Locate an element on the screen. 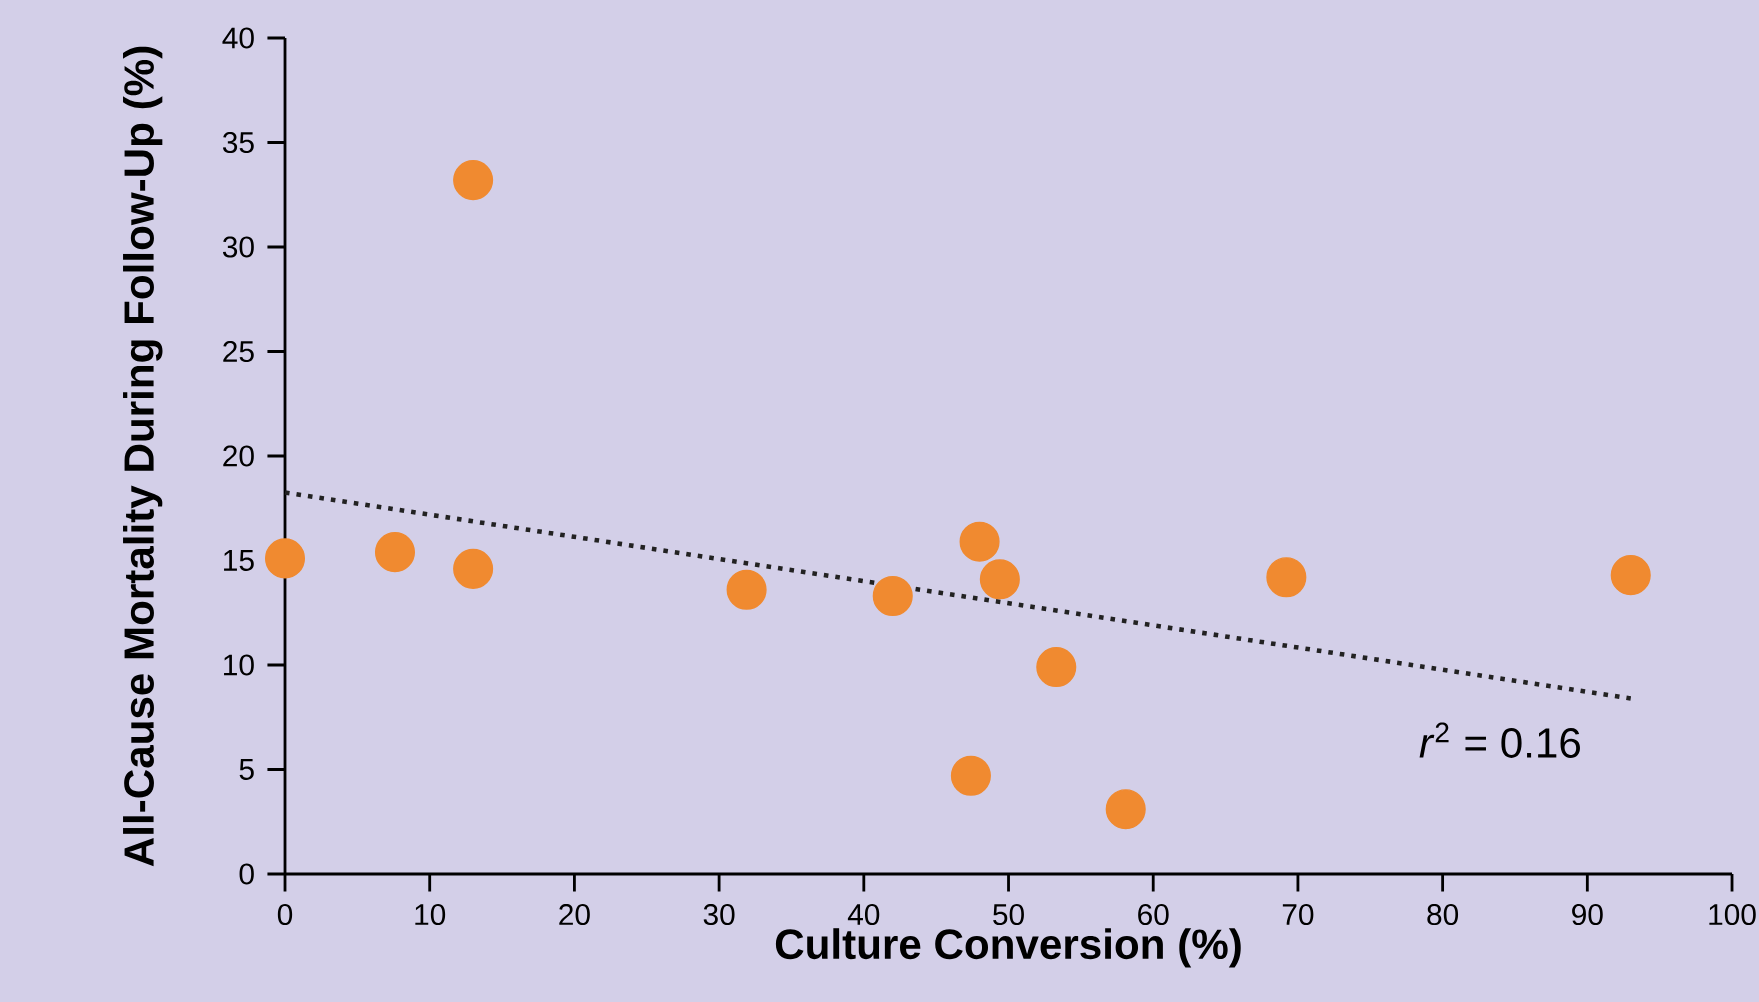  y-tick-label: 5 is located at coordinates (246, 769).